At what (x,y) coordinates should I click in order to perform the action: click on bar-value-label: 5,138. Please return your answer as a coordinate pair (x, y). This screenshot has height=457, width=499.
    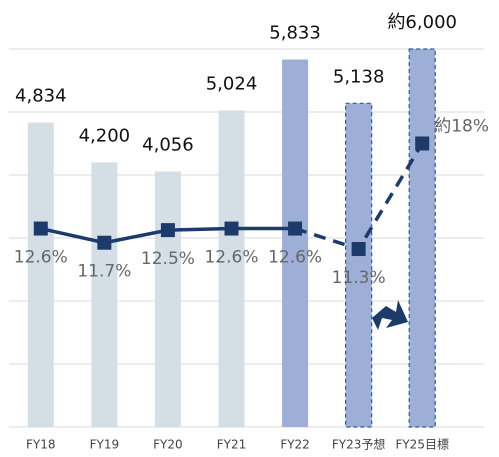
    Looking at the image, I should click on (359, 76).